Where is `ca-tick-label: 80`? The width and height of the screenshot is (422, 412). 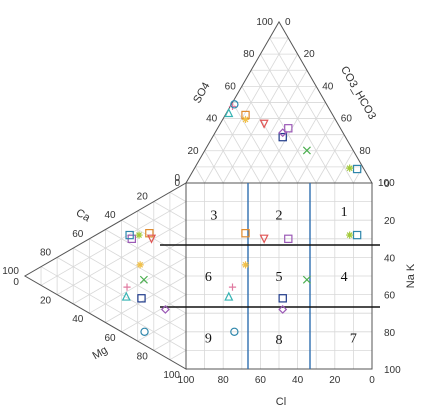
ca-tick-label: 80 is located at coordinates (46, 252).